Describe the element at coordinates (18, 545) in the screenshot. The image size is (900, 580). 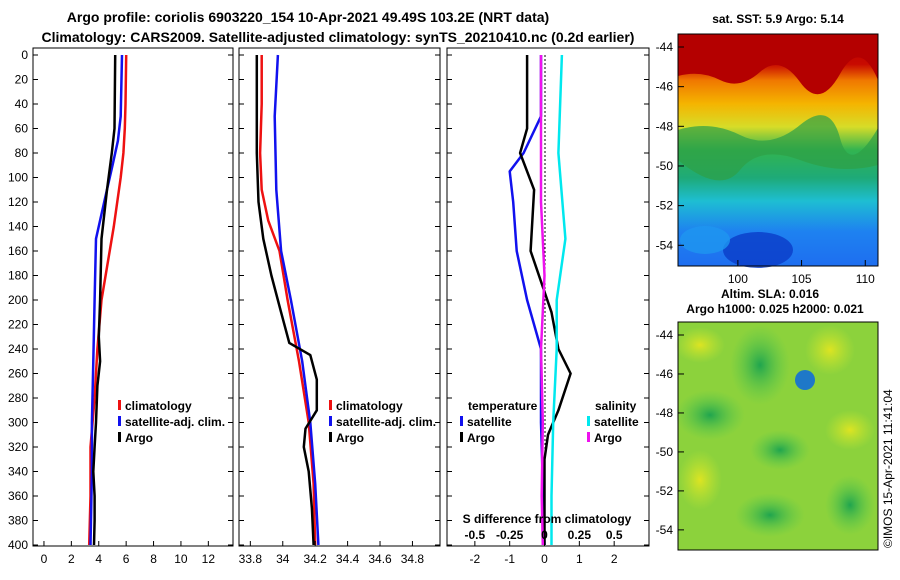
I see `depth-tick-label: 400` at that location.